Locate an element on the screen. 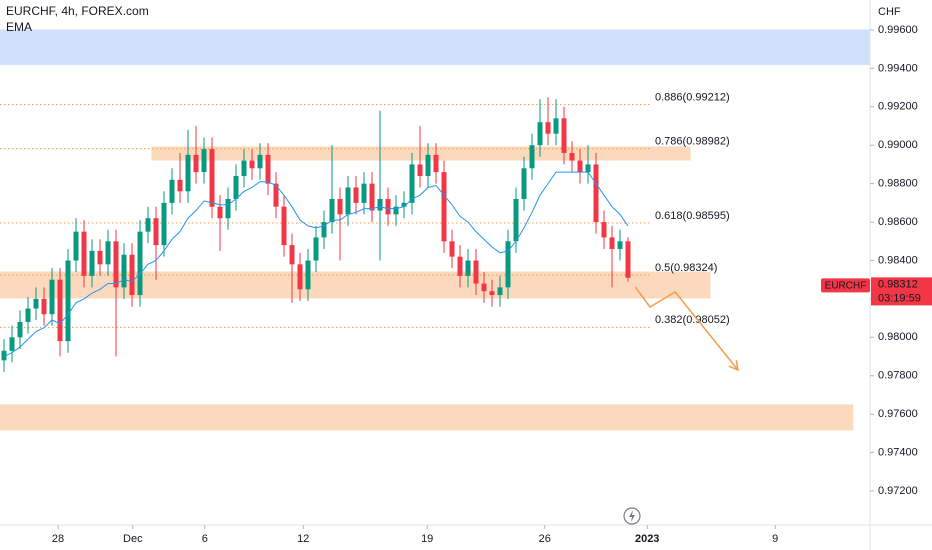  fib-label: 0.5(0.98324) is located at coordinates (686, 268).